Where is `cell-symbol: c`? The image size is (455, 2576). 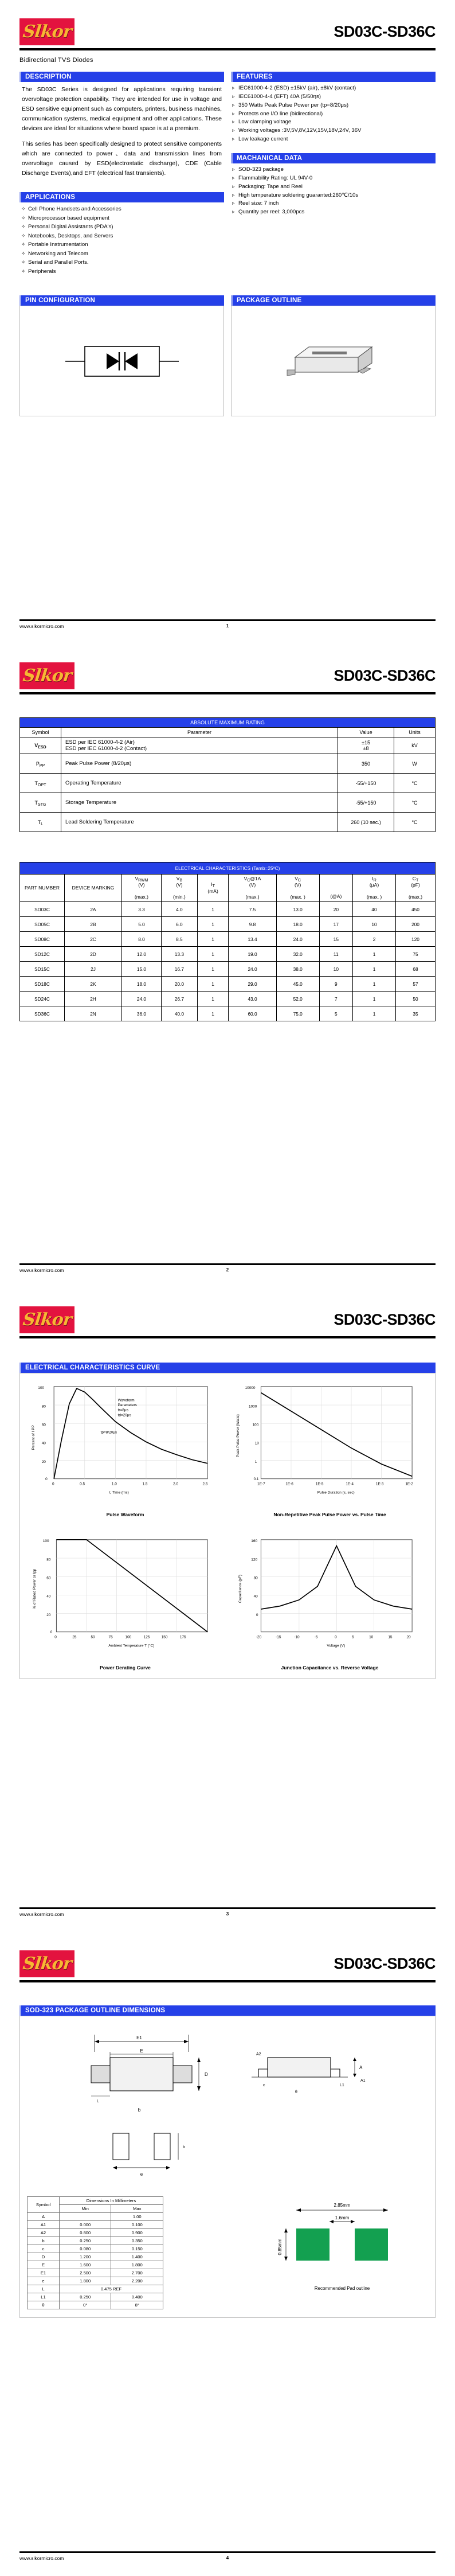 cell-symbol: c is located at coordinates (43, 2249).